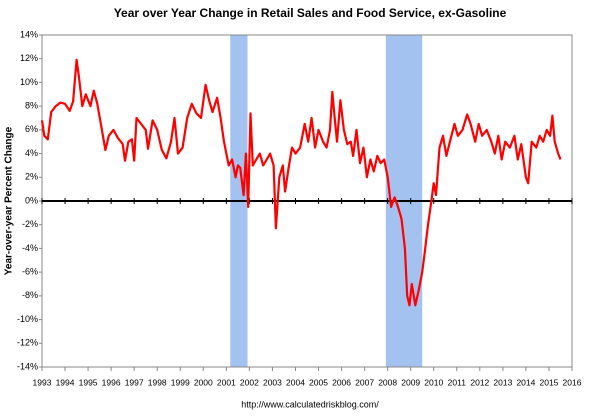 The height and width of the screenshot is (416, 600). What do you see at coordinates (111, 382) in the screenshot?
I see `x-tick-label: 1996` at bounding box center [111, 382].